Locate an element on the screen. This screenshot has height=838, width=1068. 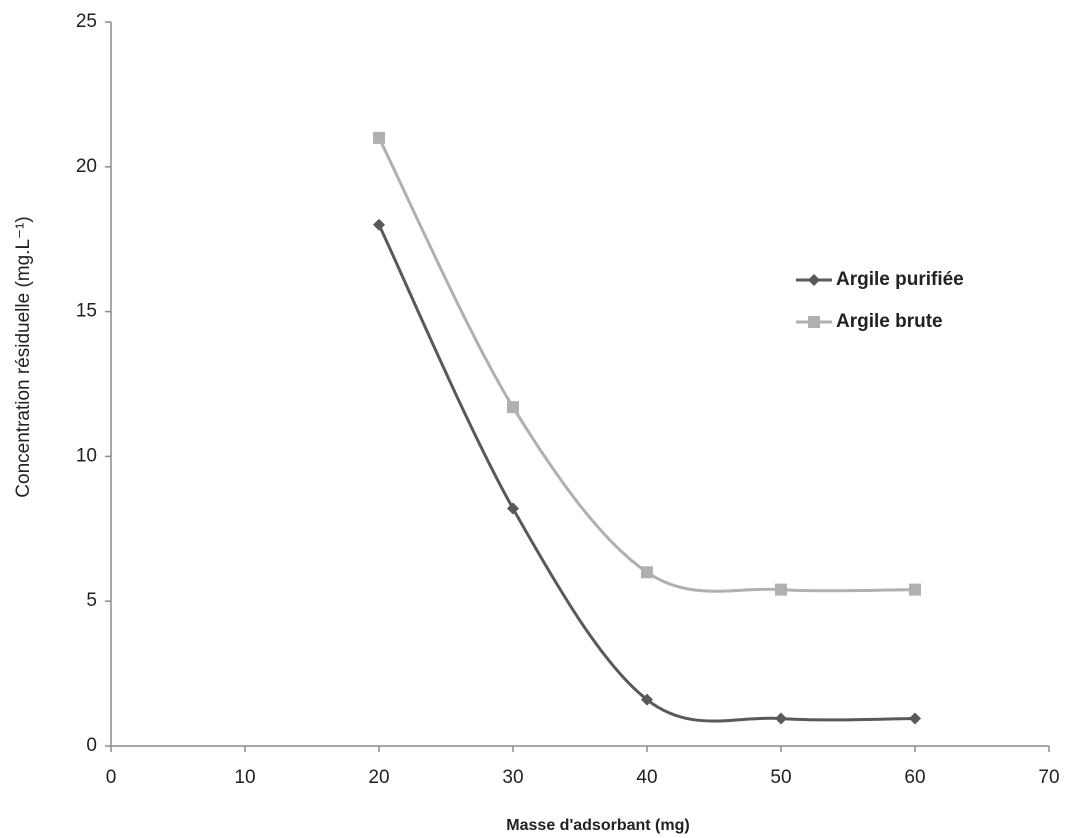
x-axis-title: Masse d'adsorbant (mg) is located at coordinates (597, 825).